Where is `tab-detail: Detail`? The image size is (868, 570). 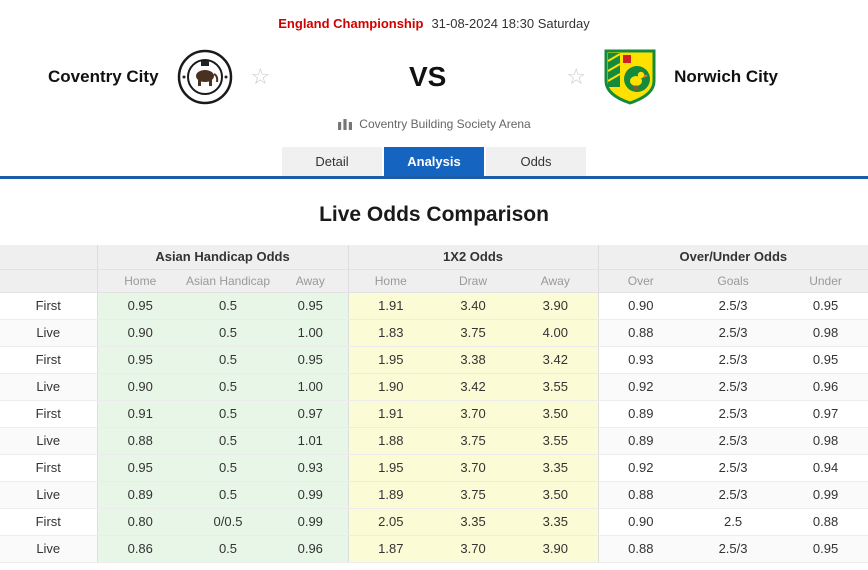
tab-detail: Detail is located at coordinates (332, 161).